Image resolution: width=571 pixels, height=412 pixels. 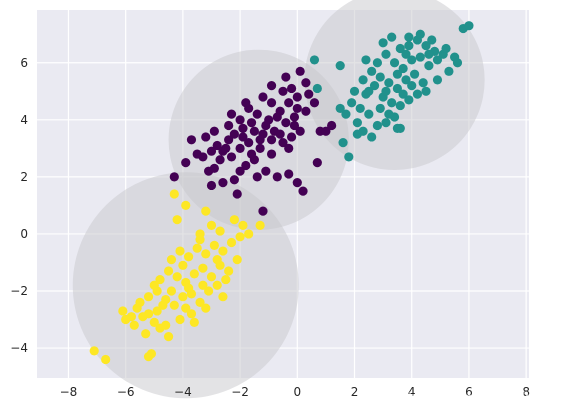 I want to click on x-tick-label: 6, so click(x=469, y=392).